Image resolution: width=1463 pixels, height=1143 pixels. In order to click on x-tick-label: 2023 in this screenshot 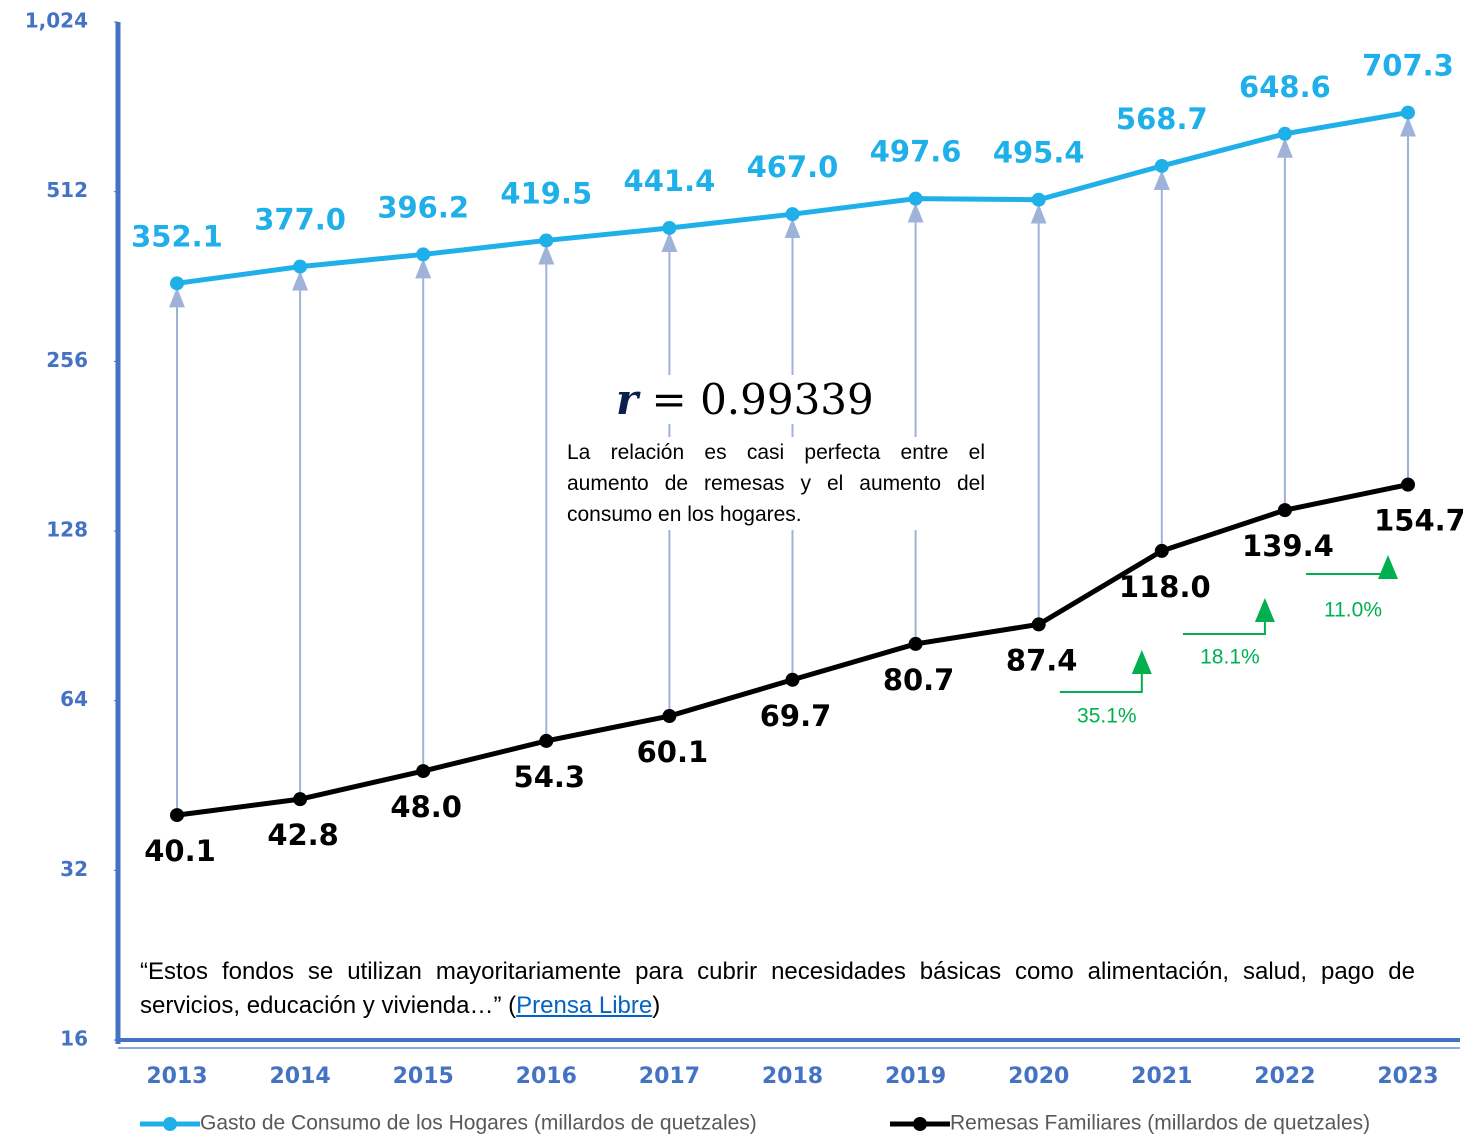, I will do `click(1407, 1076)`.